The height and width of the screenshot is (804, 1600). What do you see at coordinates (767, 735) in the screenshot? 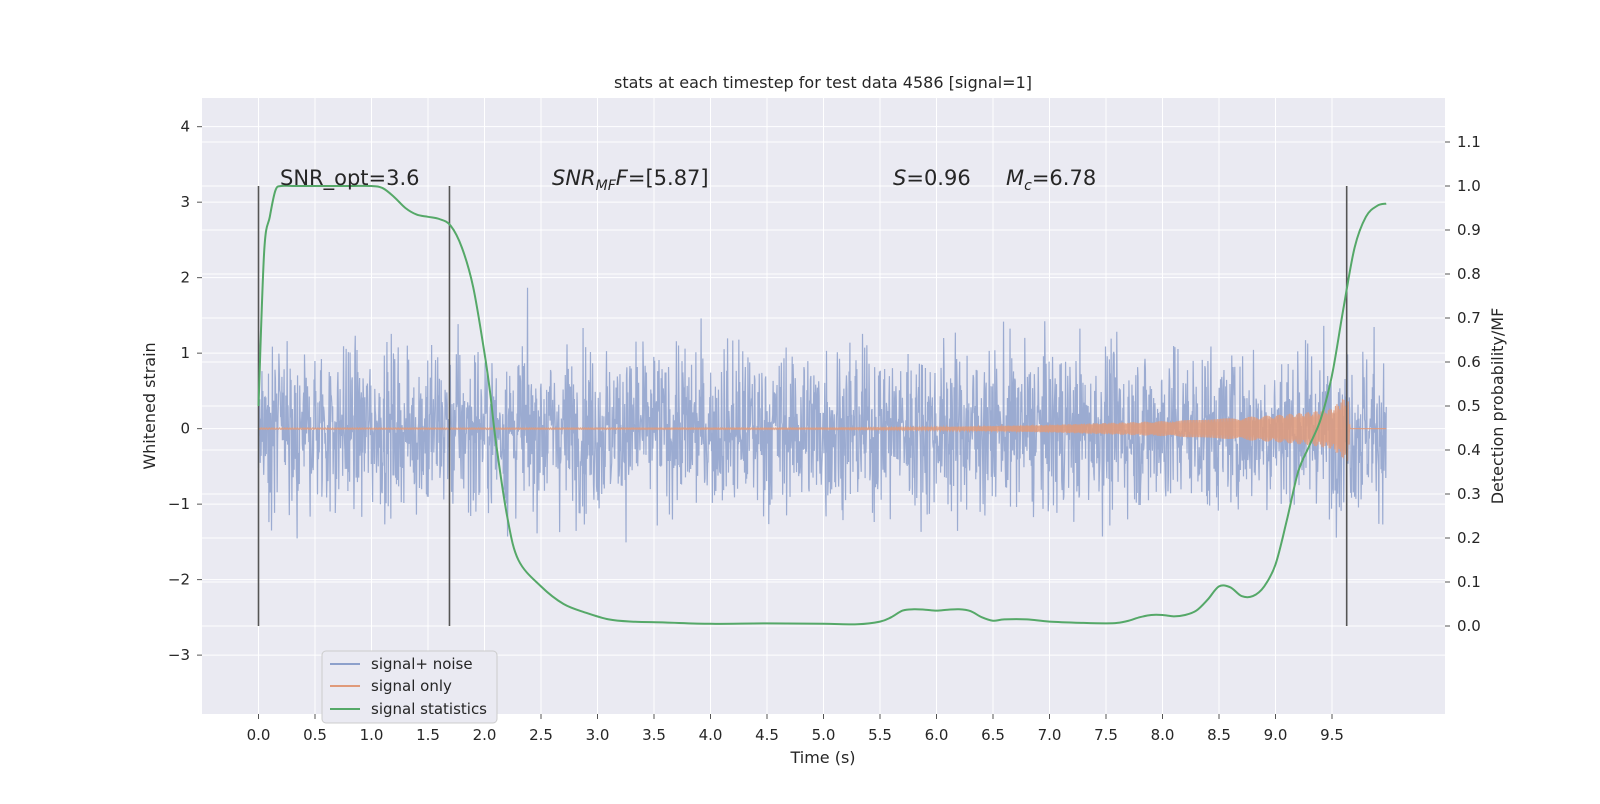
I see `x-tick-label: 4.5` at bounding box center [767, 735].